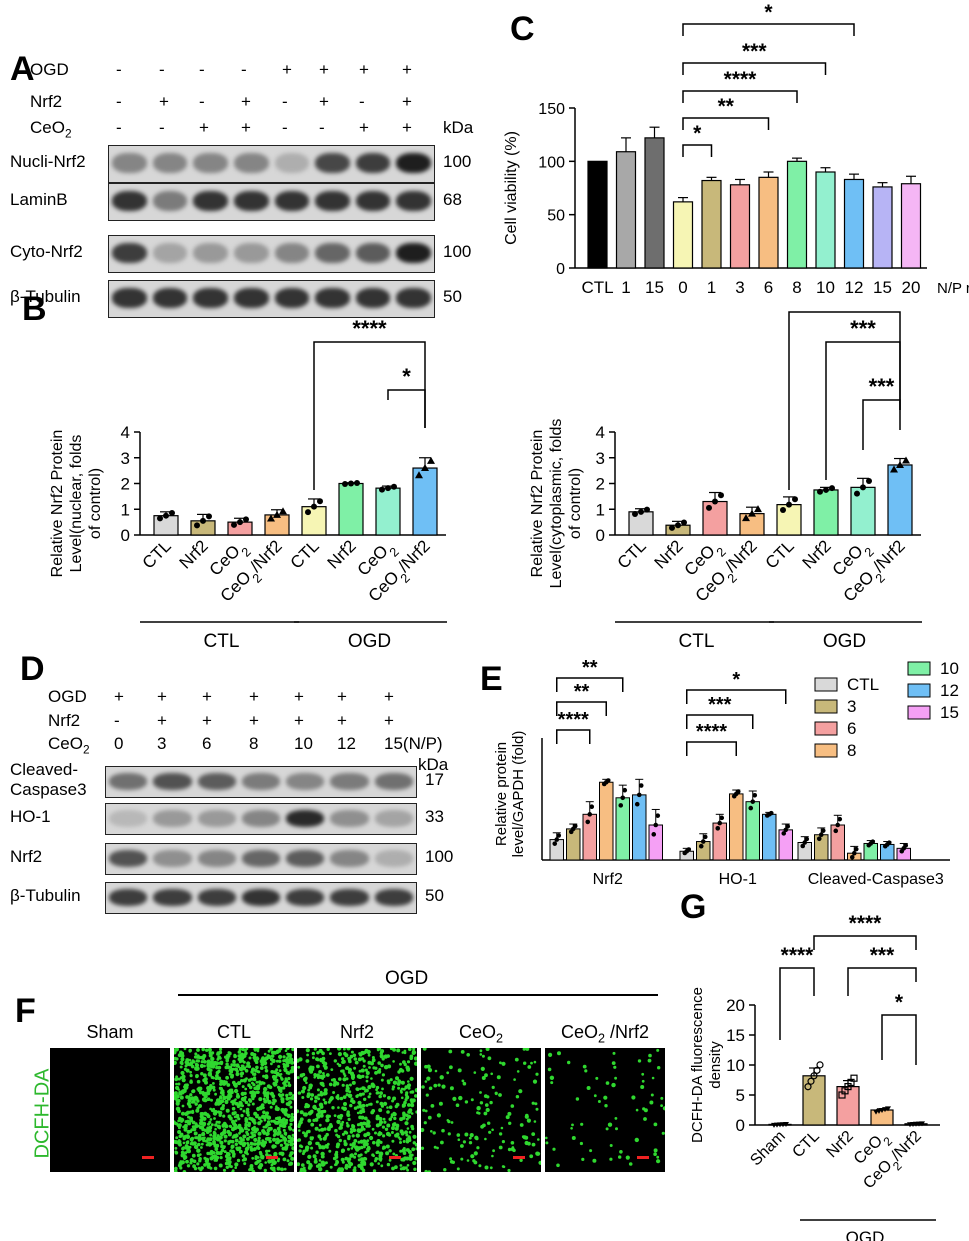 This screenshot has width=969, height=1241. What do you see at coordinates (64, 720) in the screenshot?
I see `condition-label-nrf2: Nrf2` at bounding box center [64, 720].